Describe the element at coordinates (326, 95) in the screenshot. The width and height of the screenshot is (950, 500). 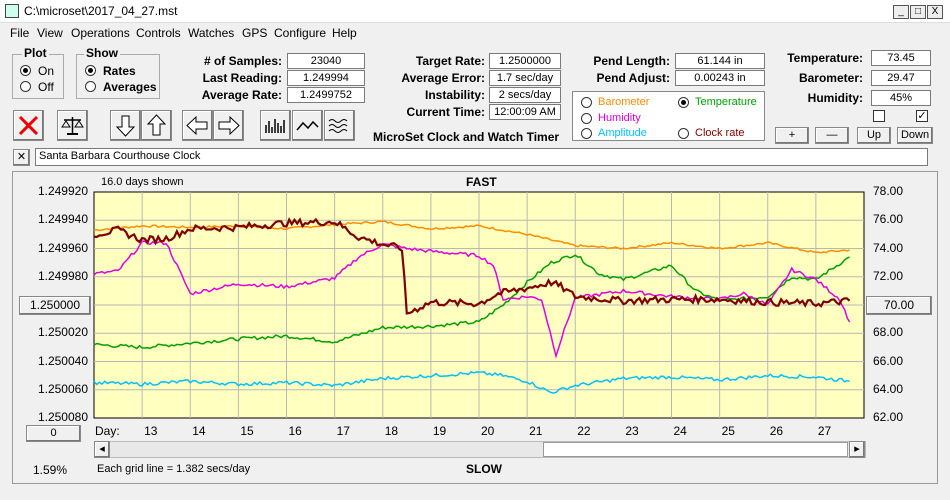
I see `average-rate-value: 1.2499752` at that location.